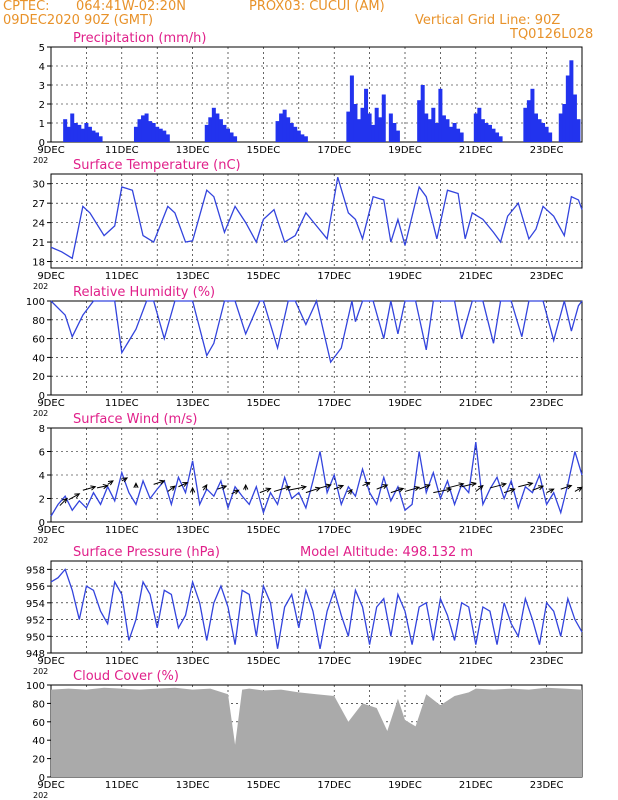 The width and height of the screenshot is (618, 800). What do you see at coordinates (35, 637) in the screenshot?
I see `y-tick-label: 950` at bounding box center [35, 637].